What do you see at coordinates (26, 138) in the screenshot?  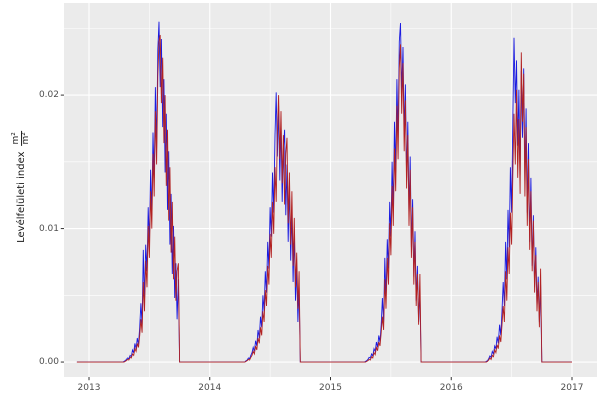 I see `unit-denominator: m²` at bounding box center [26, 138].